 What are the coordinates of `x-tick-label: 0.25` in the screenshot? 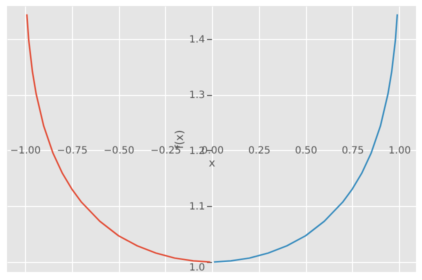 It's located at (259, 151).